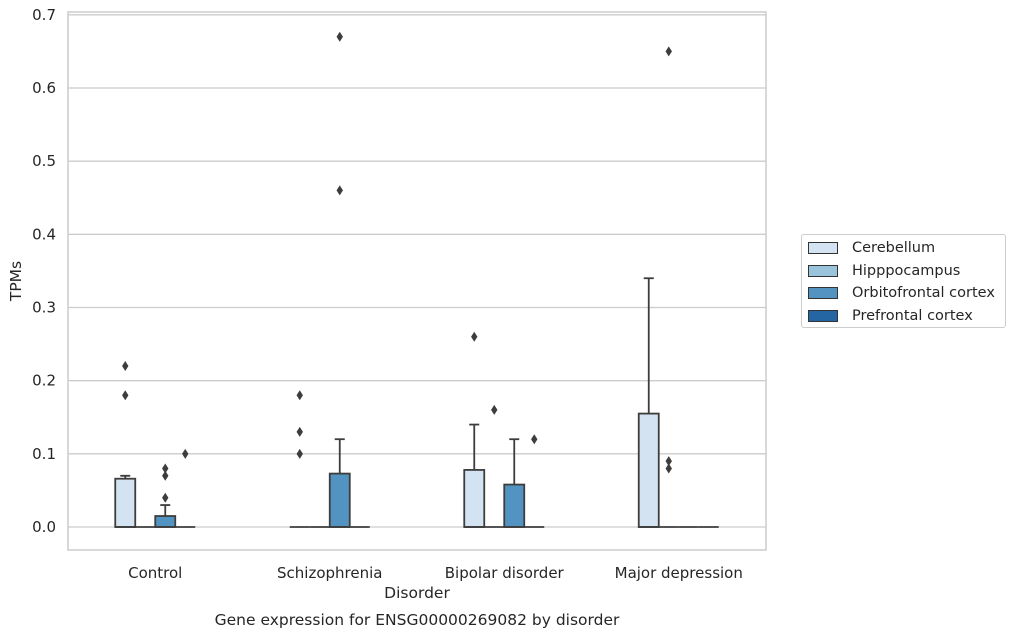  Describe the element at coordinates (823, 316) in the screenshot. I see `legend-swatch-prefrontal-cortex` at that location.